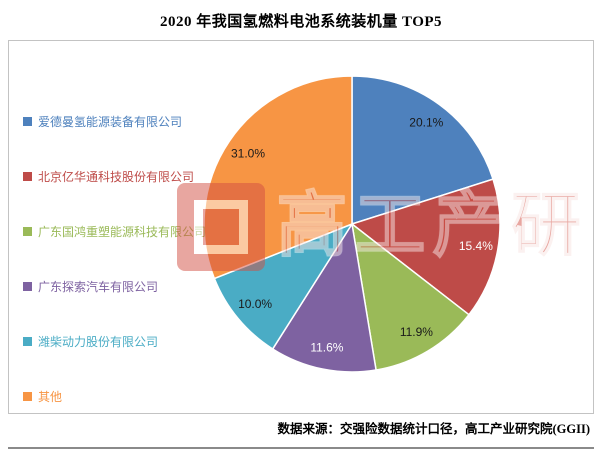  Describe the element at coordinates (110, 122) in the screenshot. I see `legend-label: 爱德曼氢能源装备有限公司` at that location.